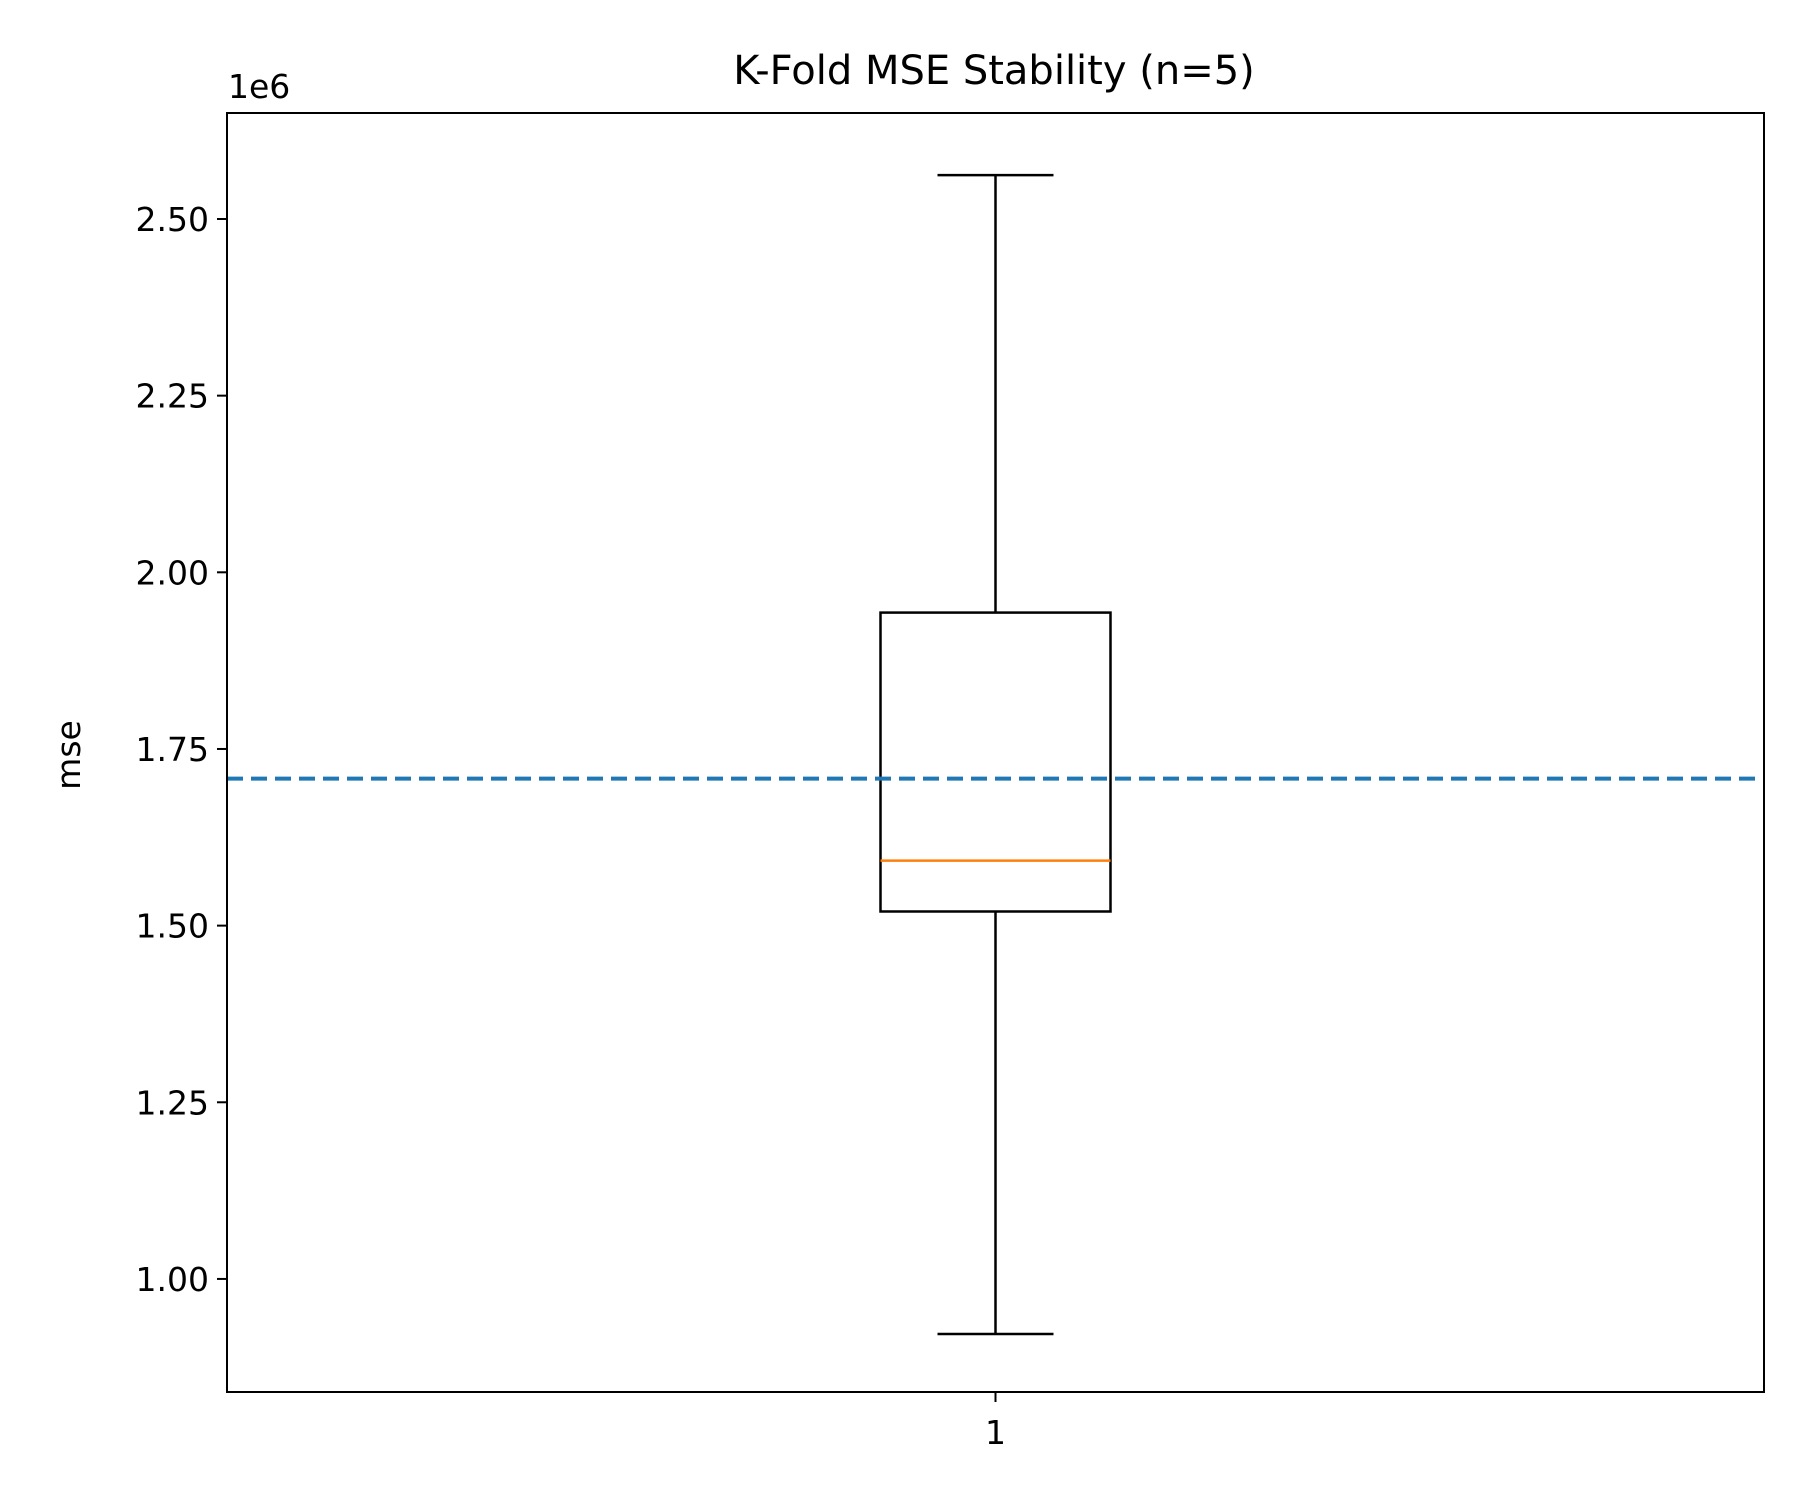 The height and width of the screenshot is (1500, 1800). I want to click on y-tick-label: 2.00, so click(172, 572).